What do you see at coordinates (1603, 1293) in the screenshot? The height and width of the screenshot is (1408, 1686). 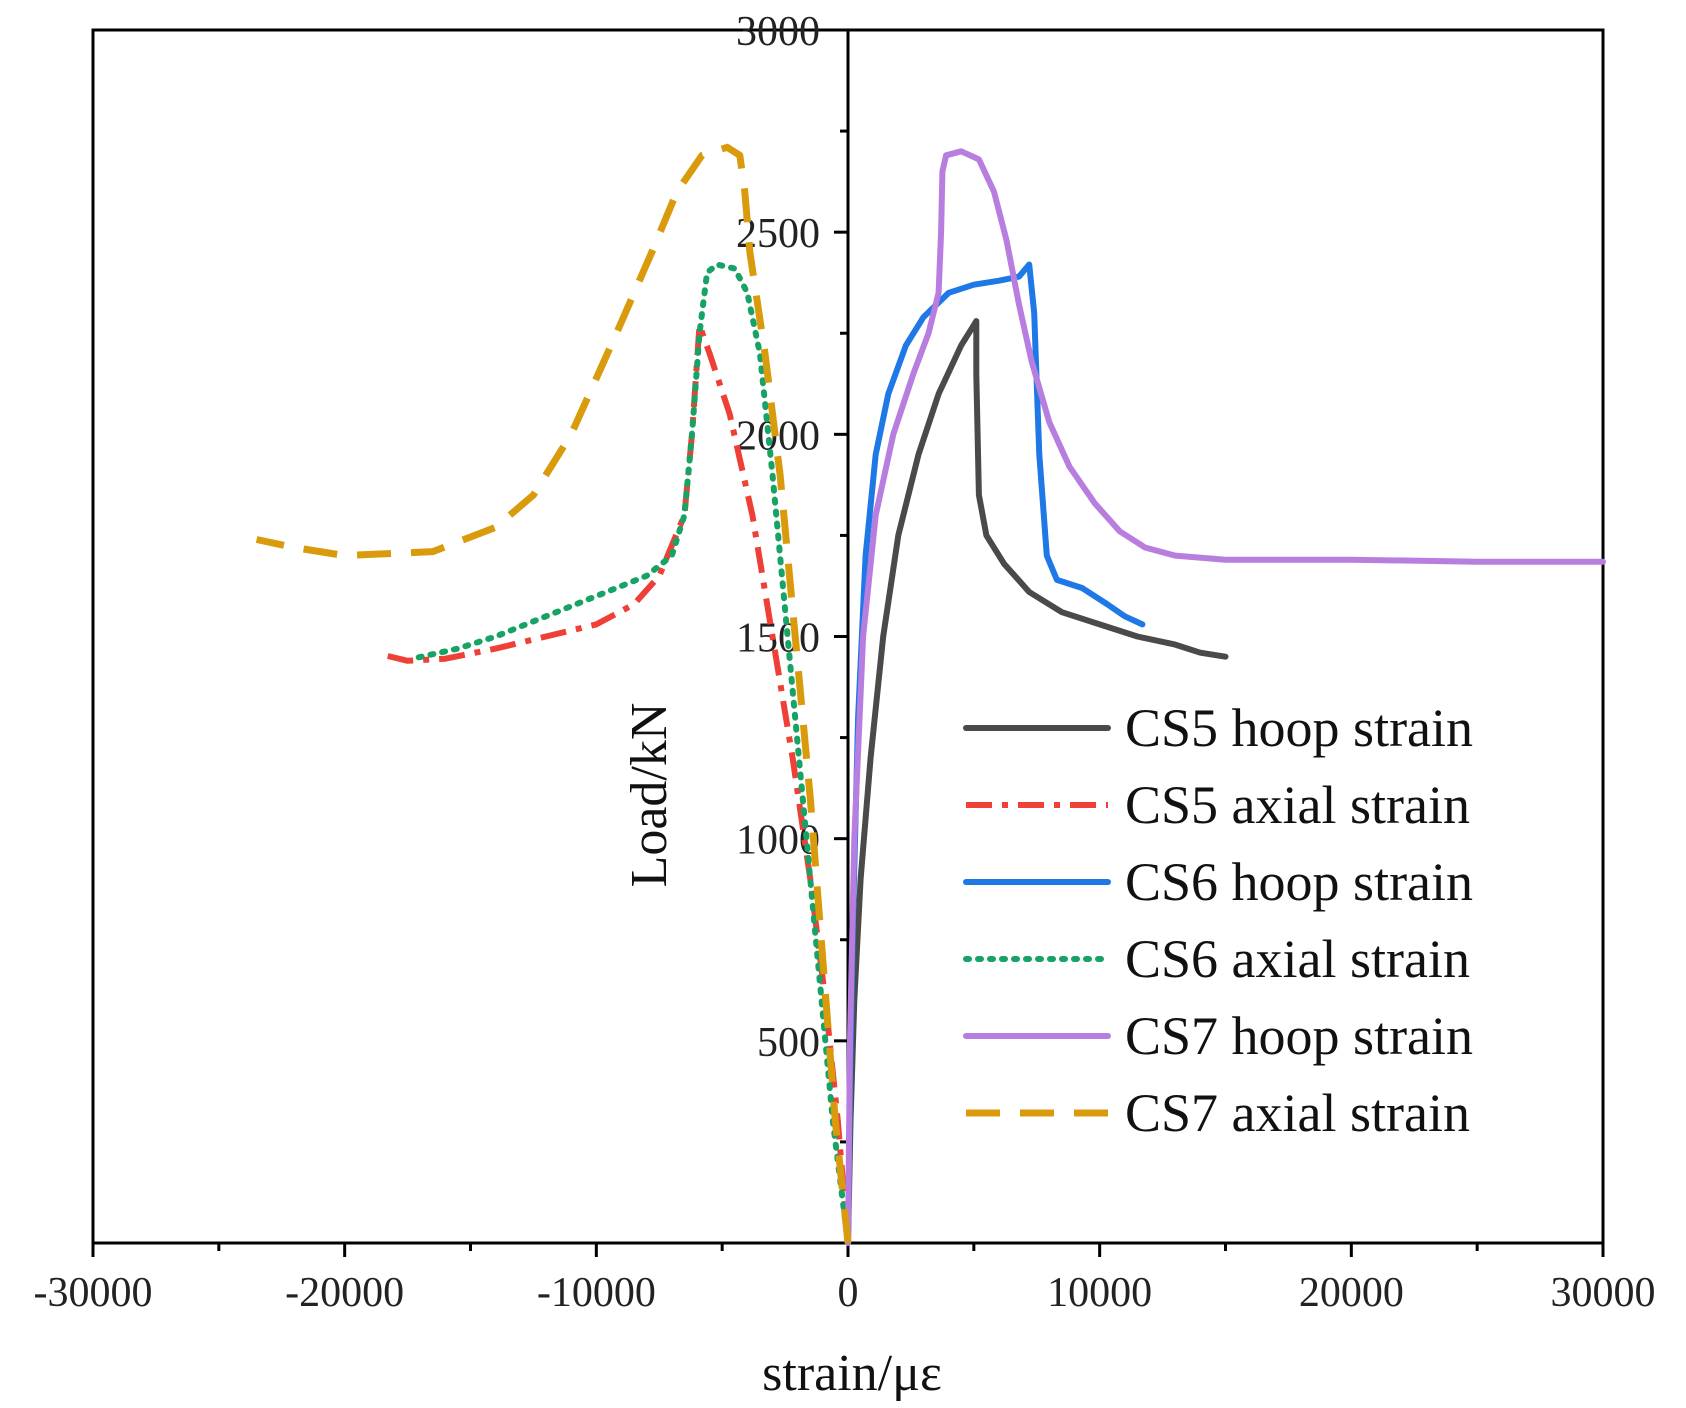 I see `x-tick-label: 30000` at bounding box center [1603, 1293].